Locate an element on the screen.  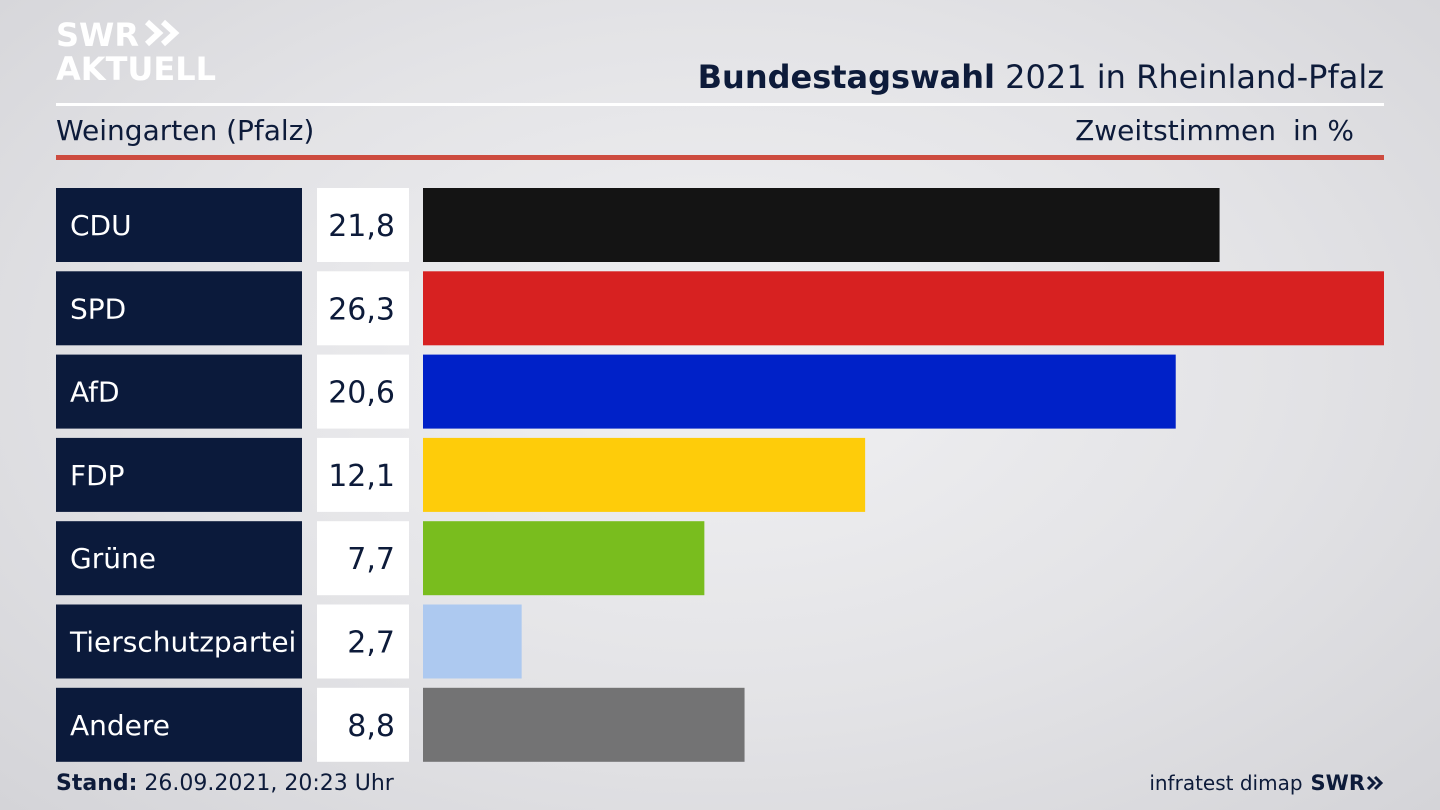
header-divider is located at coordinates (720, 104).